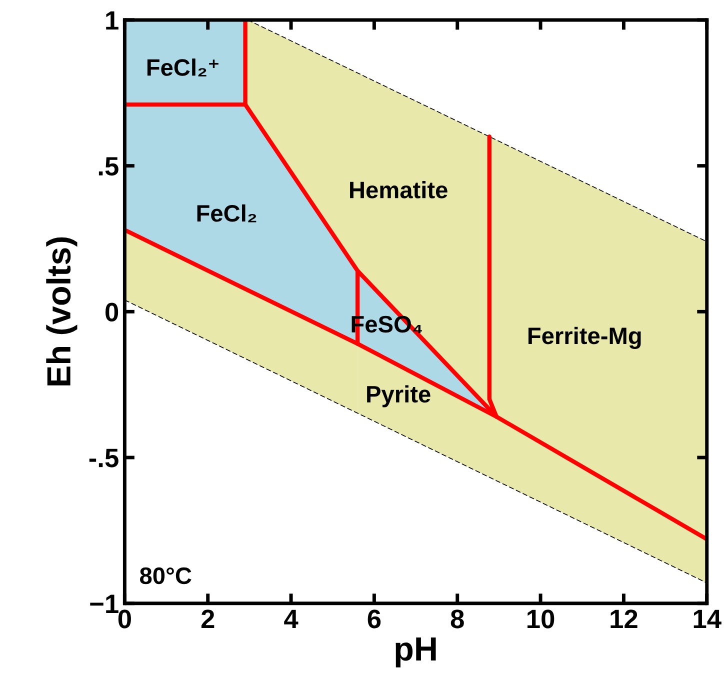 This screenshot has height=688, width=725. I want to click on y-tick-label: .5, so click(108, 166).